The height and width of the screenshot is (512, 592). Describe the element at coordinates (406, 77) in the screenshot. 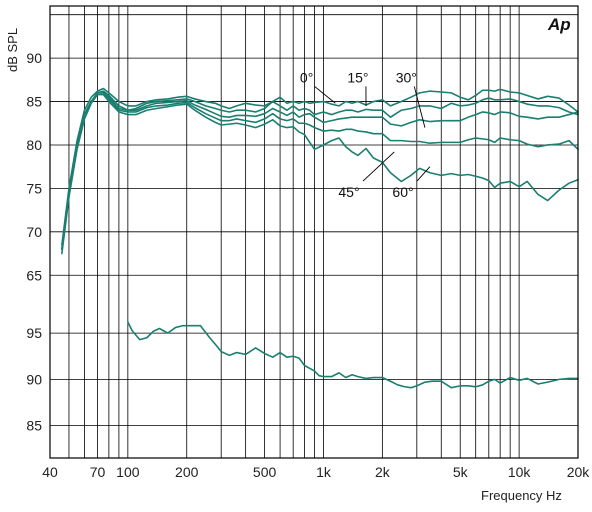

I see `annotation-label: 30°` at that location.